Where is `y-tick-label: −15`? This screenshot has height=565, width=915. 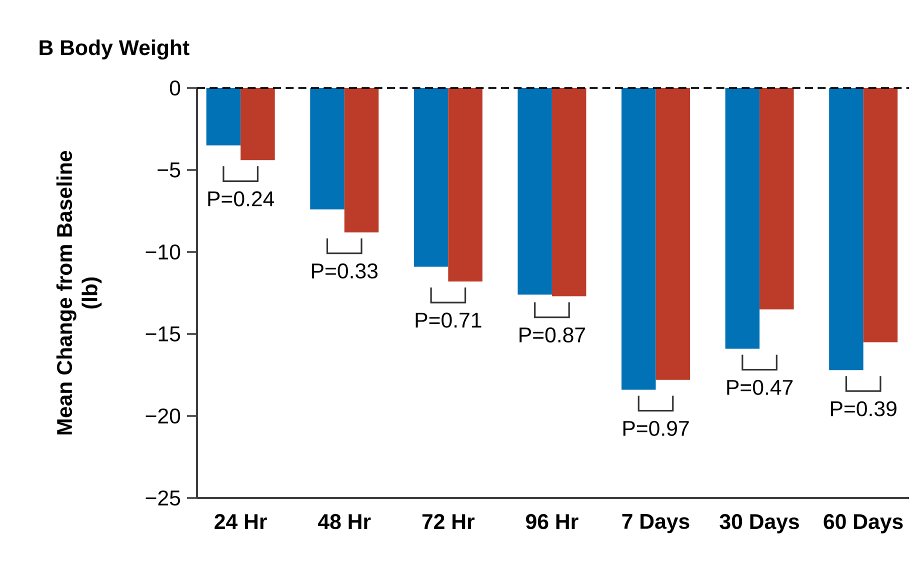
y-tick-label: −15 is located at coordinates (163, 334).